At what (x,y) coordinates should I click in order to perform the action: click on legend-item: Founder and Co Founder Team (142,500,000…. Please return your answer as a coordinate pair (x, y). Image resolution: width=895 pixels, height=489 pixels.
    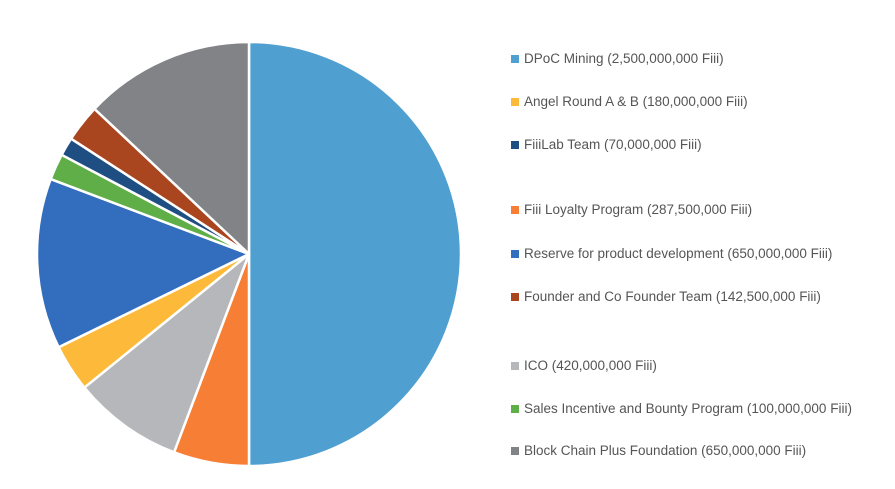
    Looking at the image, I should click on (666, 296).